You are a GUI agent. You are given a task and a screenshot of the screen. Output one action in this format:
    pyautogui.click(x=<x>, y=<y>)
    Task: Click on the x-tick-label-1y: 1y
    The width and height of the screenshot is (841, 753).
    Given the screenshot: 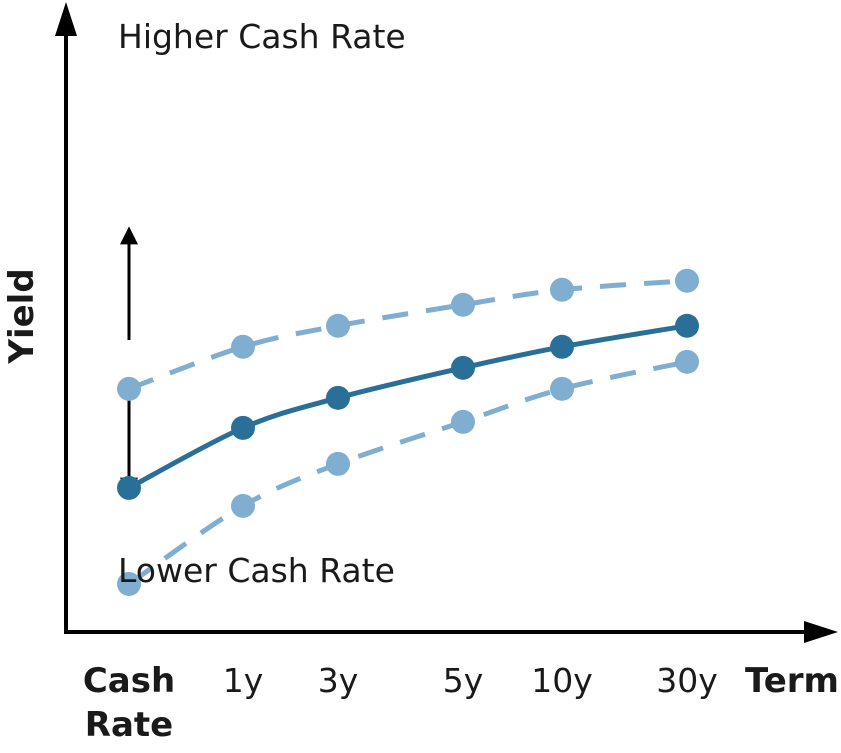 What is the action you would take?
    pyautogui.click(x=243, y=680)
    